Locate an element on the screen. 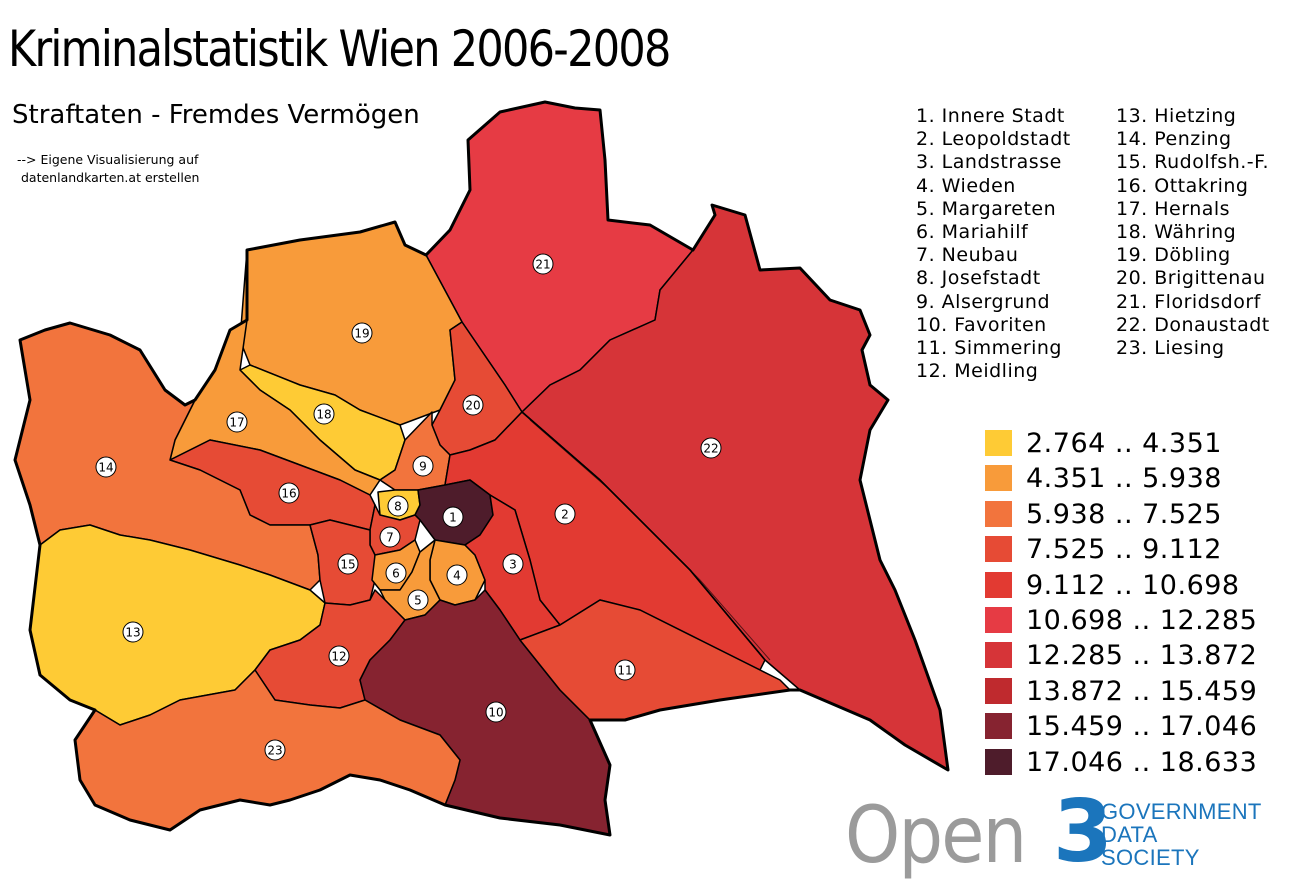  logo-open-text: Open is located at coordinates (936, 836).